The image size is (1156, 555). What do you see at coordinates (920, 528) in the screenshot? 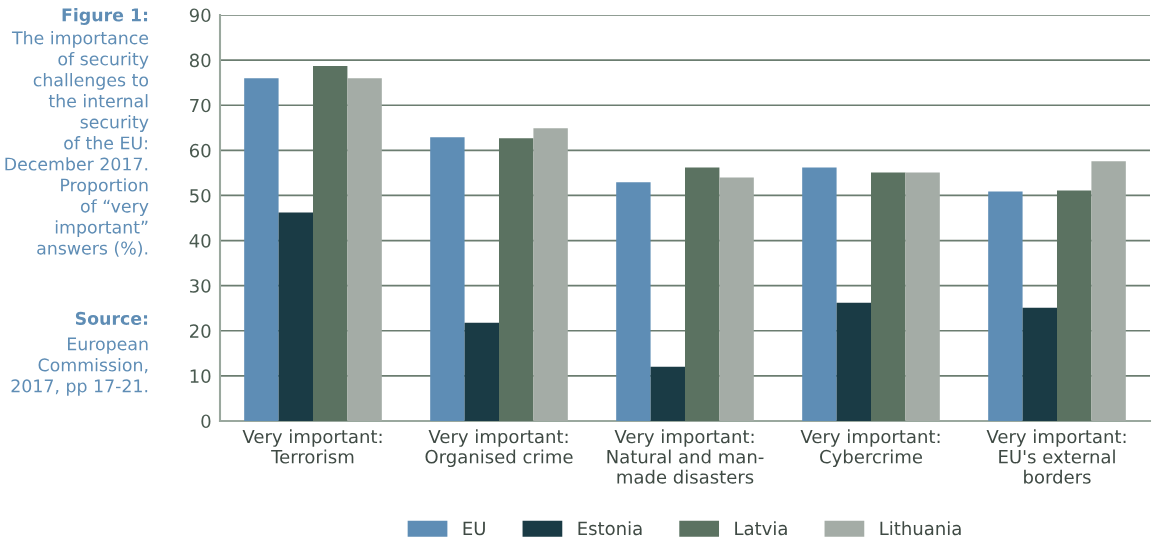
I see `legend-label: Lithuania` at bounding box center [920, 528].